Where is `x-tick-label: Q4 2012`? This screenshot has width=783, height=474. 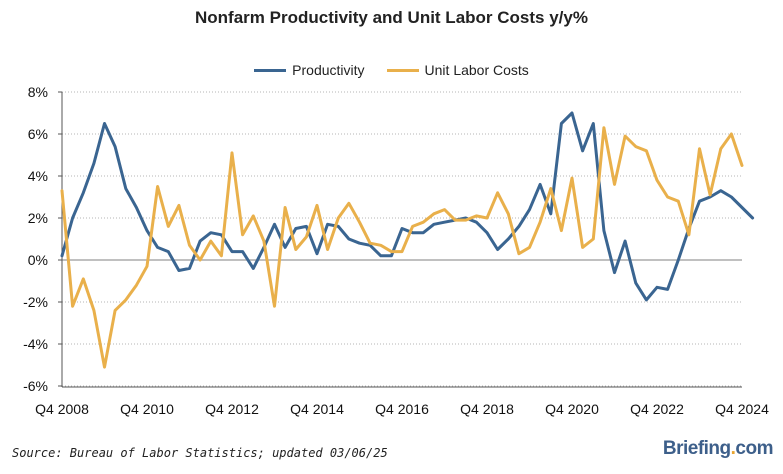
x-tick-label: Q4 2012 is located at coordinates (232, 409).